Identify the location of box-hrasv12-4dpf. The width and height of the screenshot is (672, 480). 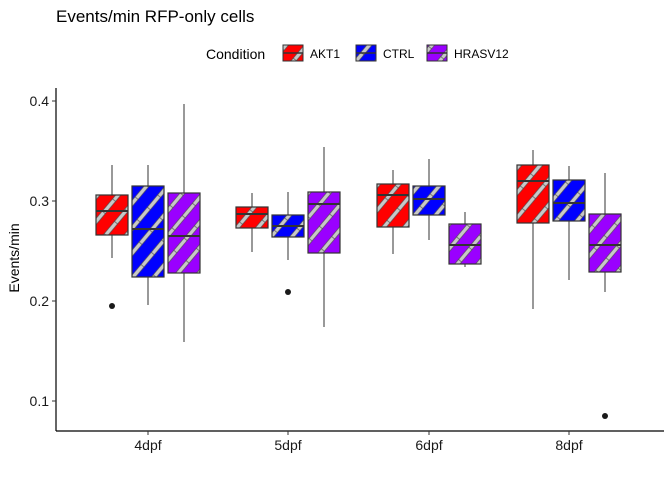
(184, 223).